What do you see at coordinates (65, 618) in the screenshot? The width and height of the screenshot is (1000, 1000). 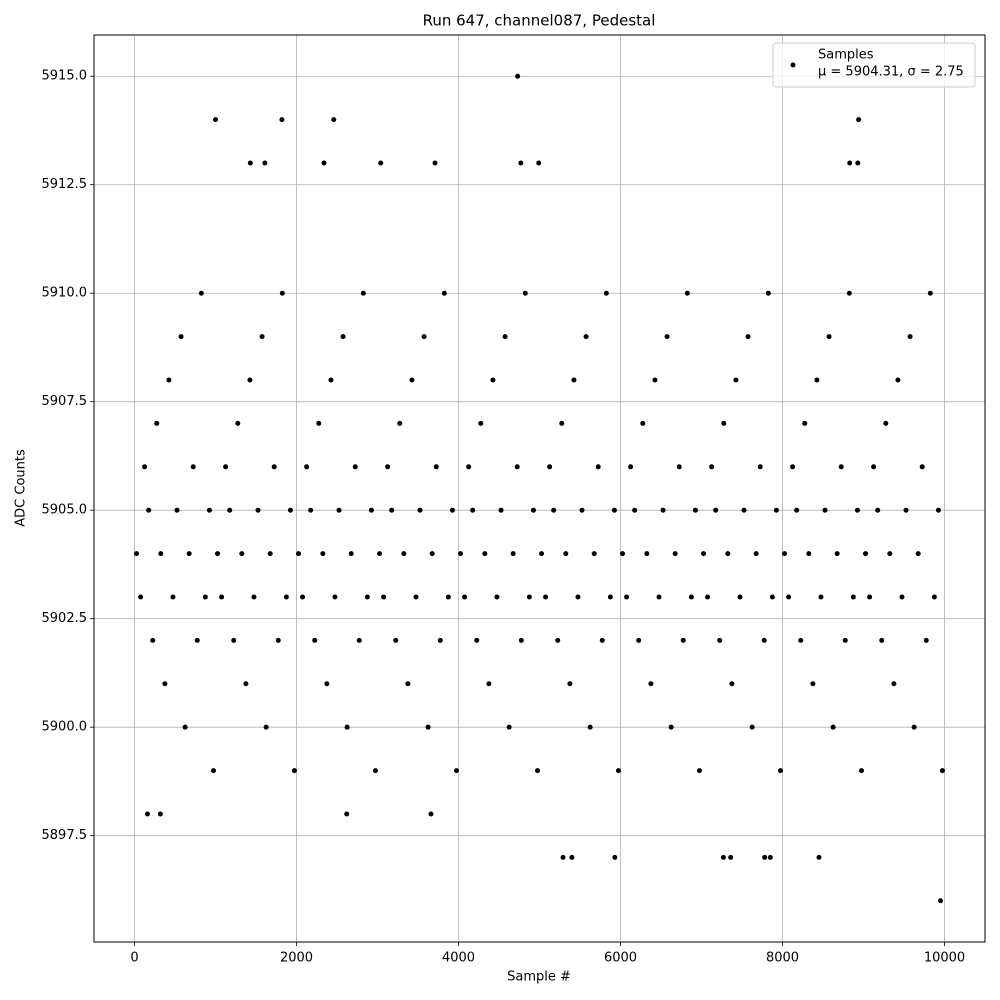 I see `y-tick-label: 5902.5` at bounding box center [65, 618].